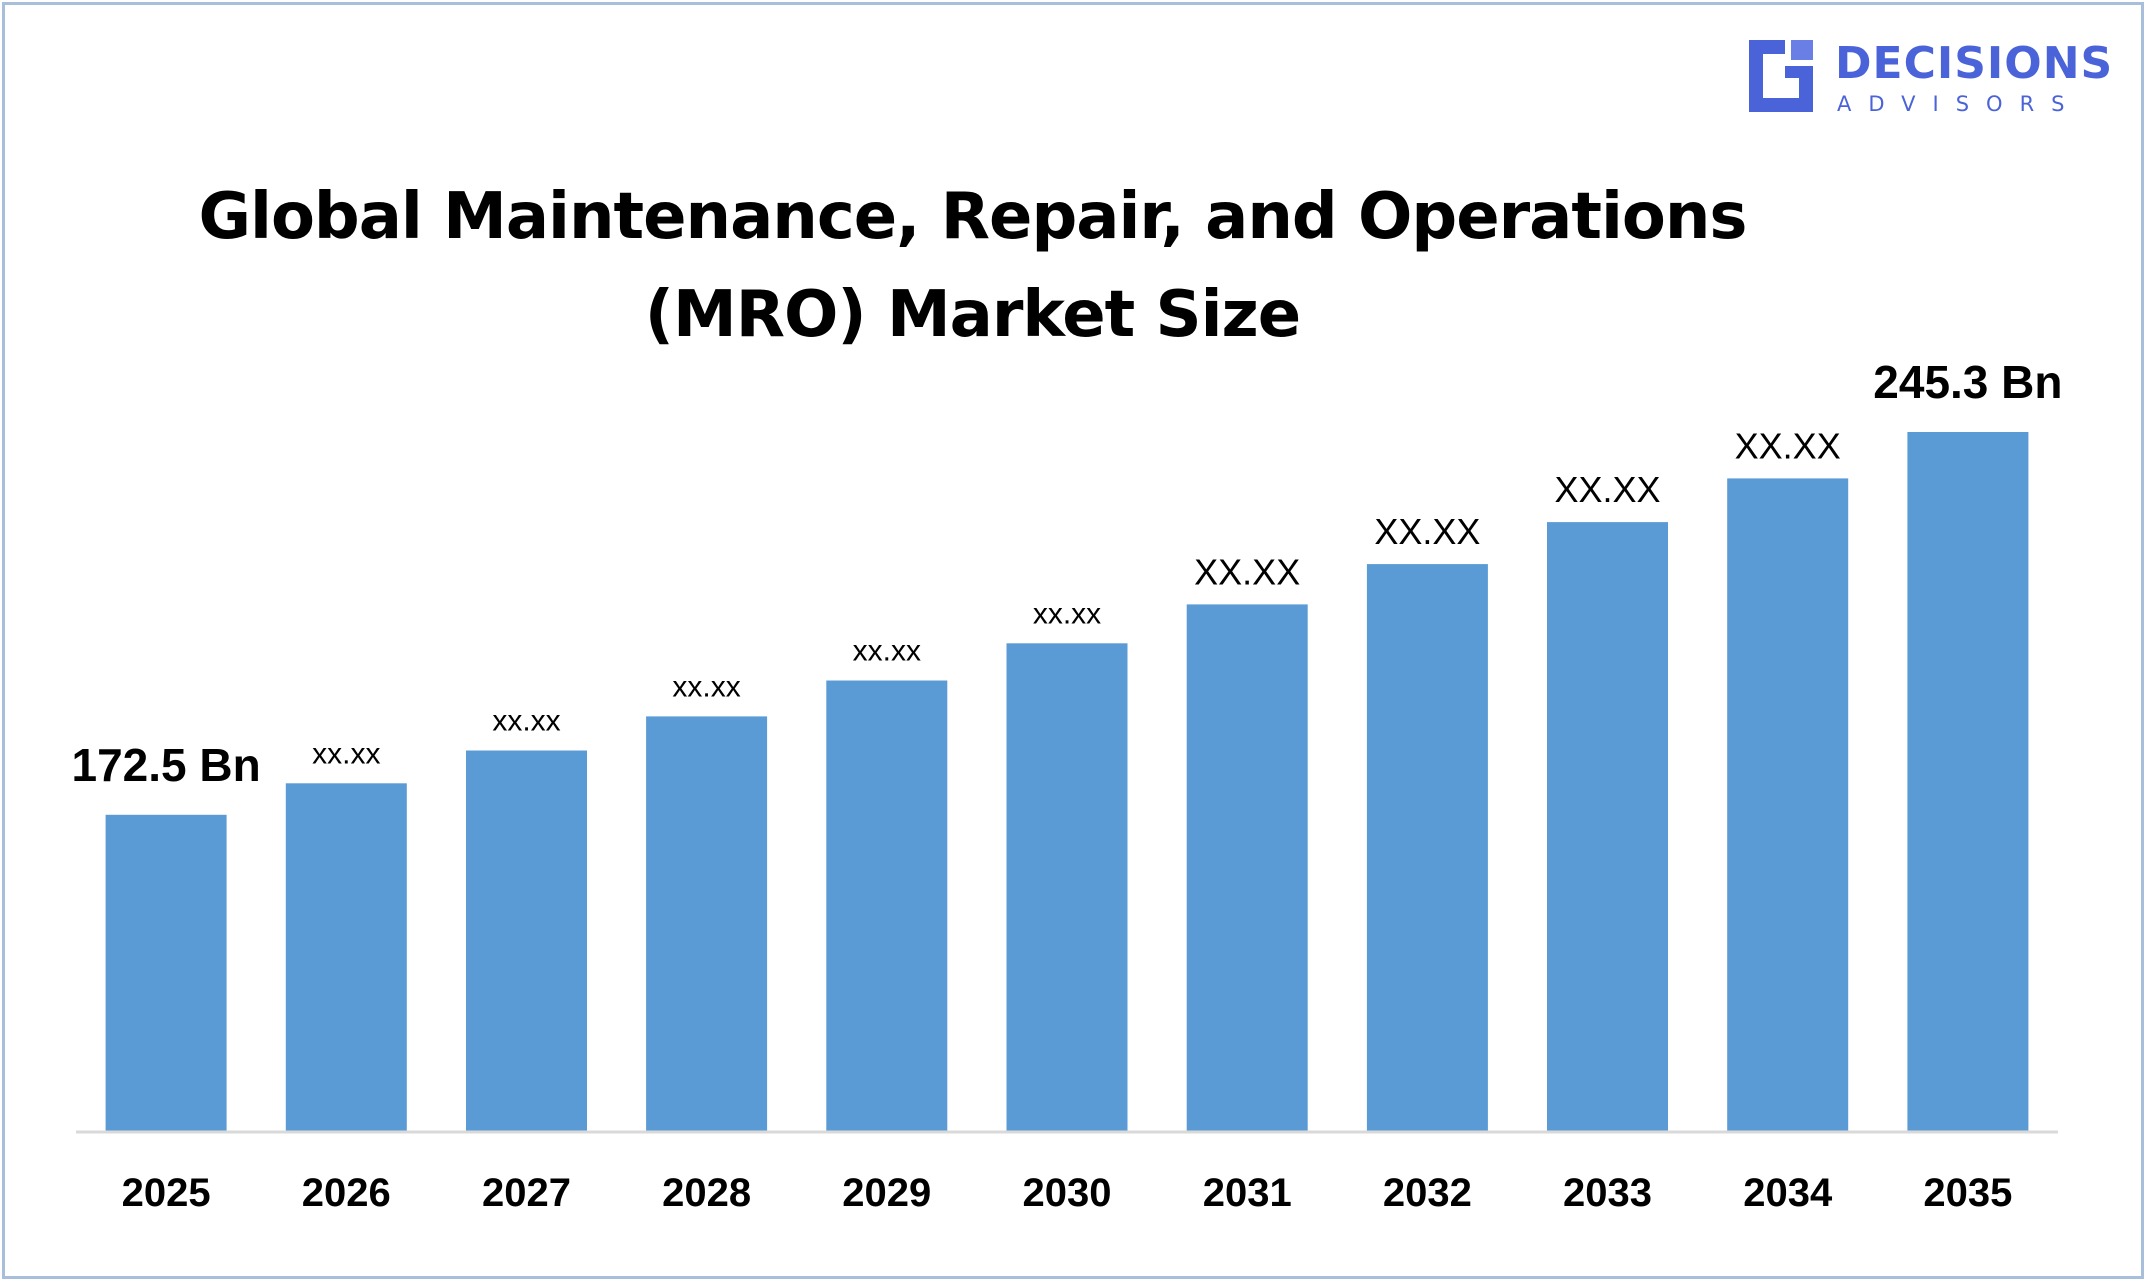 The width and height of the screenshot is (2150, 1285). What do you see at coordinates (1067, 887) in the screenshot?
I see `bar-2030` at bounding box center [1067, 887].